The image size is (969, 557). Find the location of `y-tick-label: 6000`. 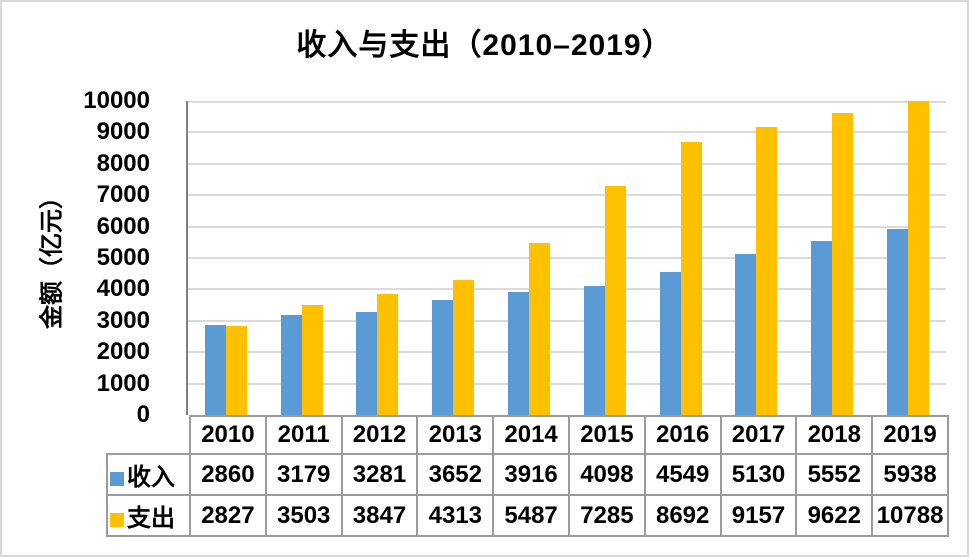

y-tick-label: 6000 is located at coordinates (123, 226).